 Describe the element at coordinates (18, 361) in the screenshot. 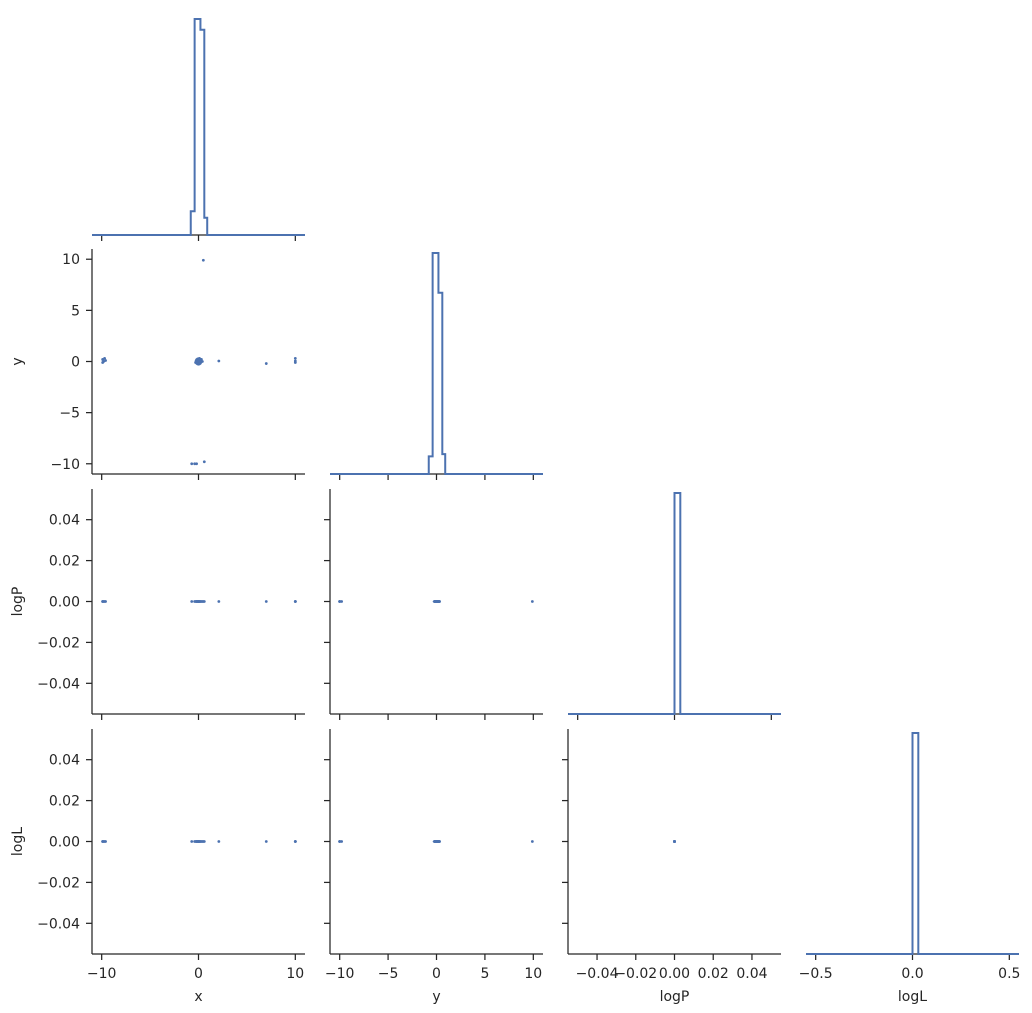

I see `y-axis-label: y` at that location.